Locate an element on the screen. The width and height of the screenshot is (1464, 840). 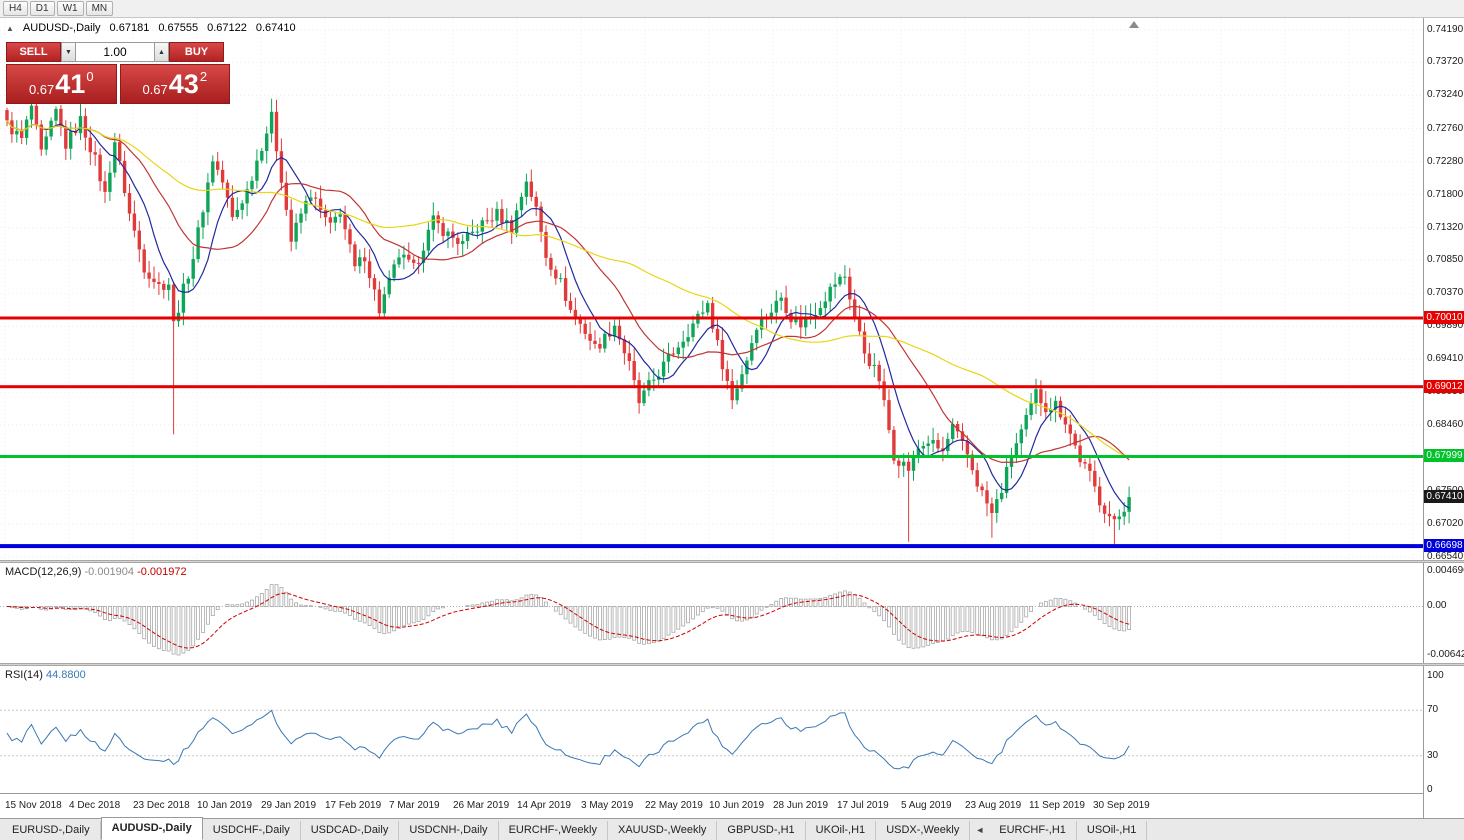
volume-increase-button: ▲ is located at coordinates (161, 52).